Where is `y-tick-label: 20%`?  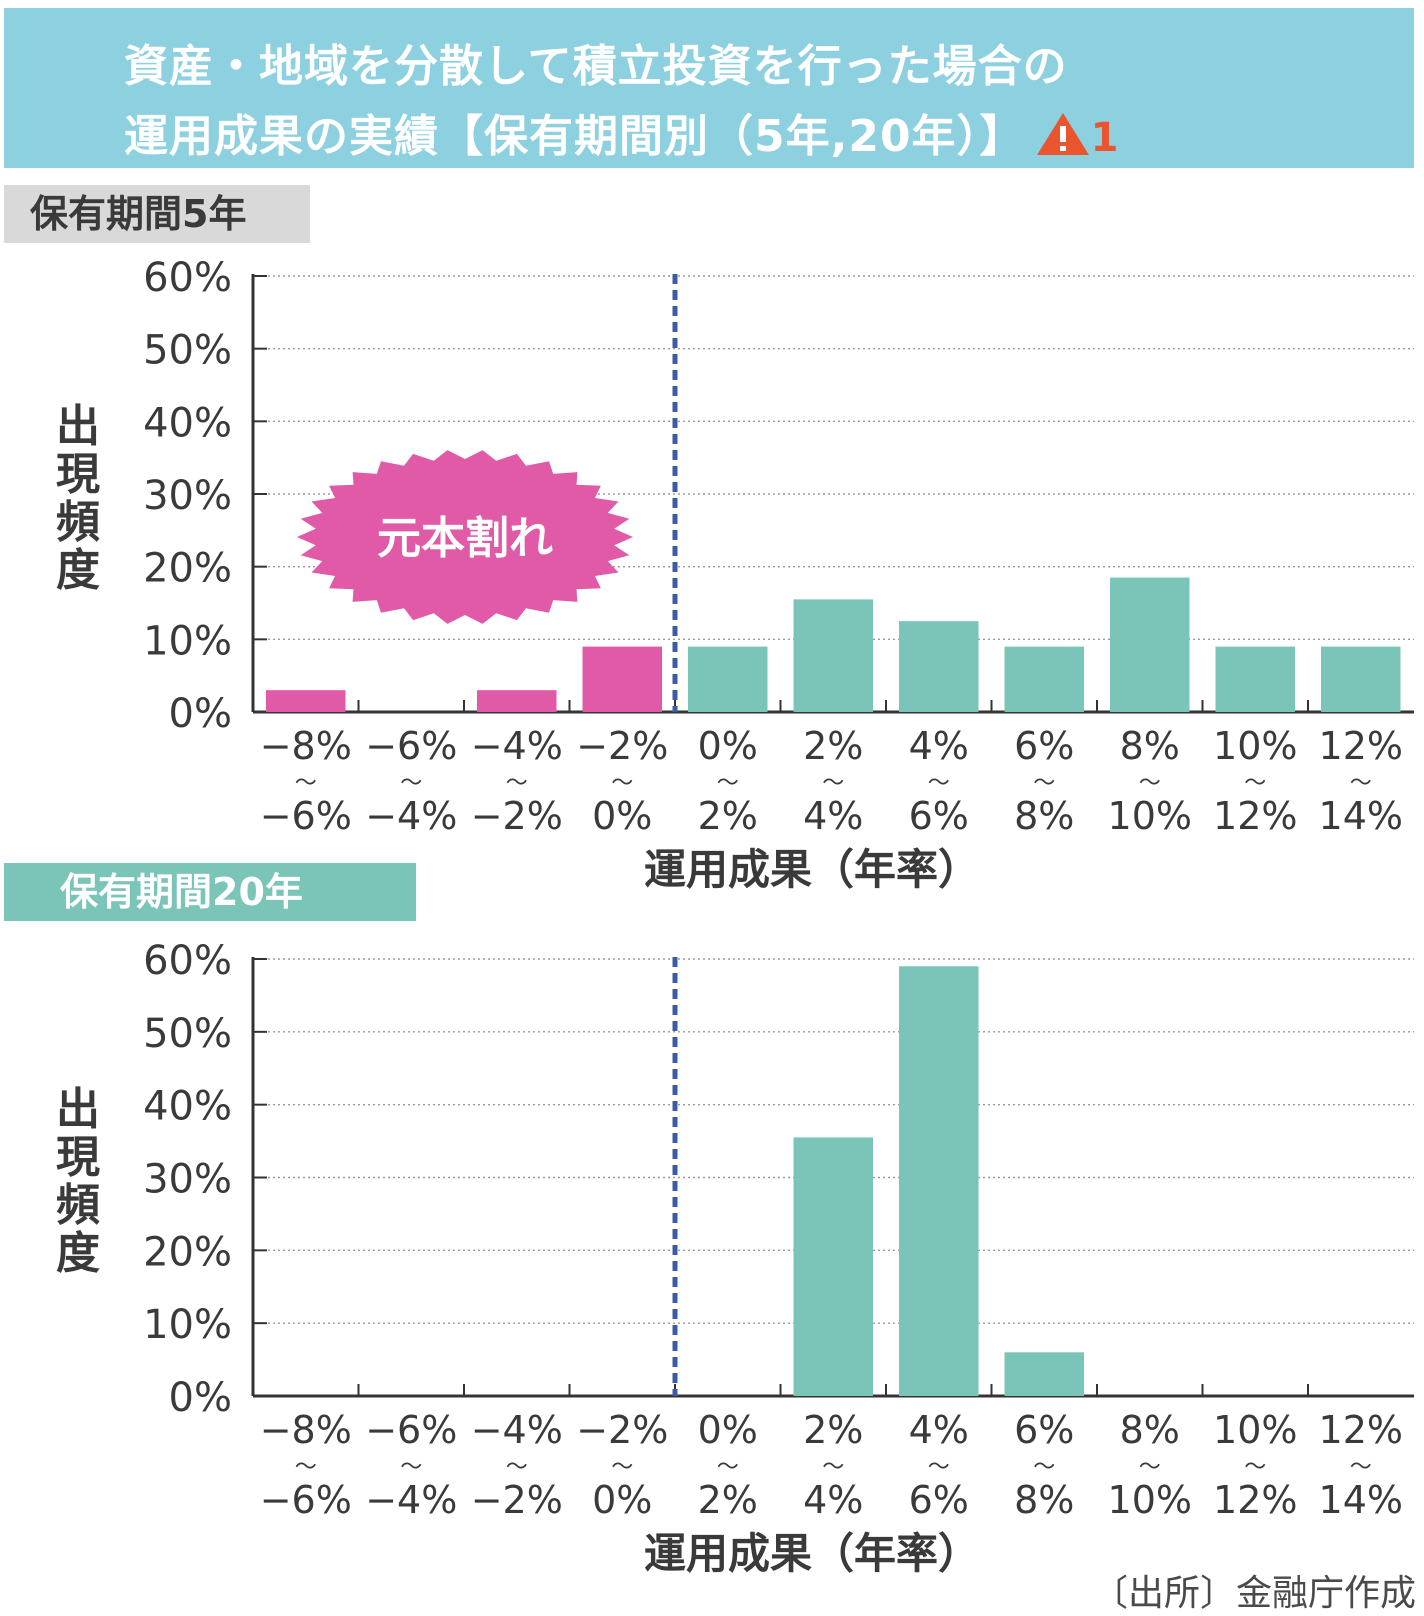 y-tick-label: 20% is located at coordinates (187, 1252).